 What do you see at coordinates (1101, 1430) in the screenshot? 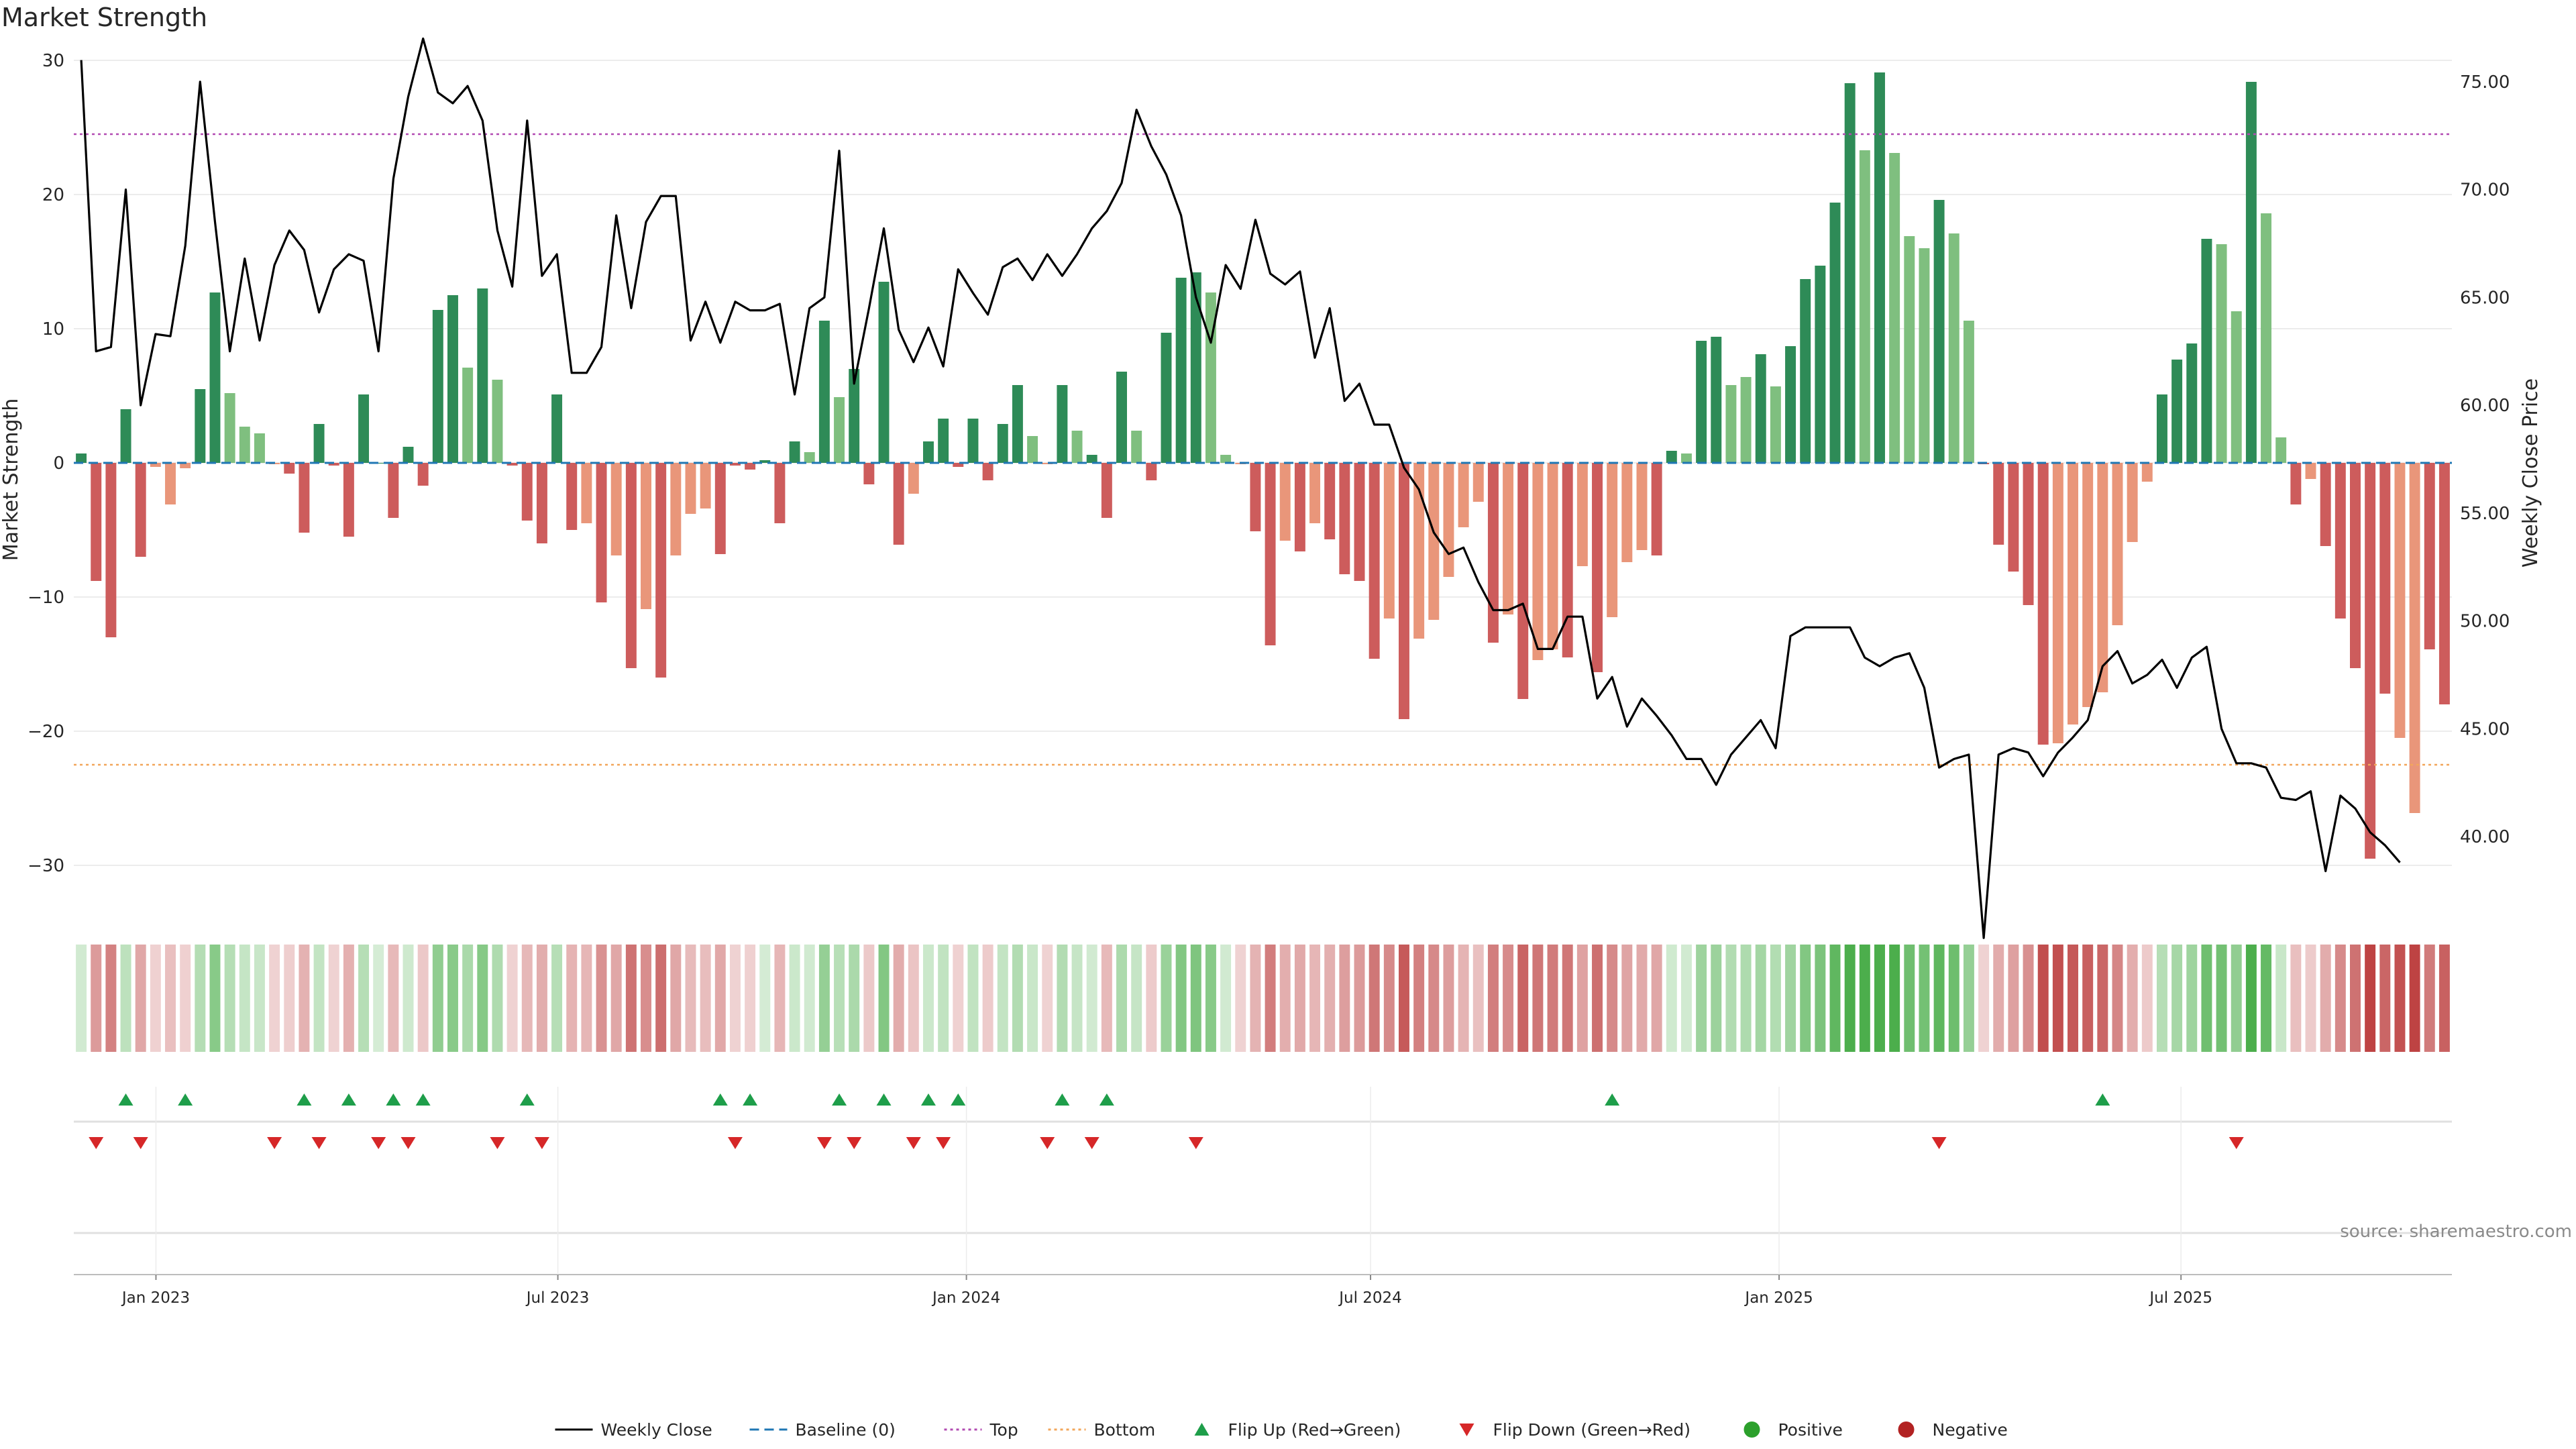
I see `legend-item: Bottom` at bounding box center [1101, 1430].